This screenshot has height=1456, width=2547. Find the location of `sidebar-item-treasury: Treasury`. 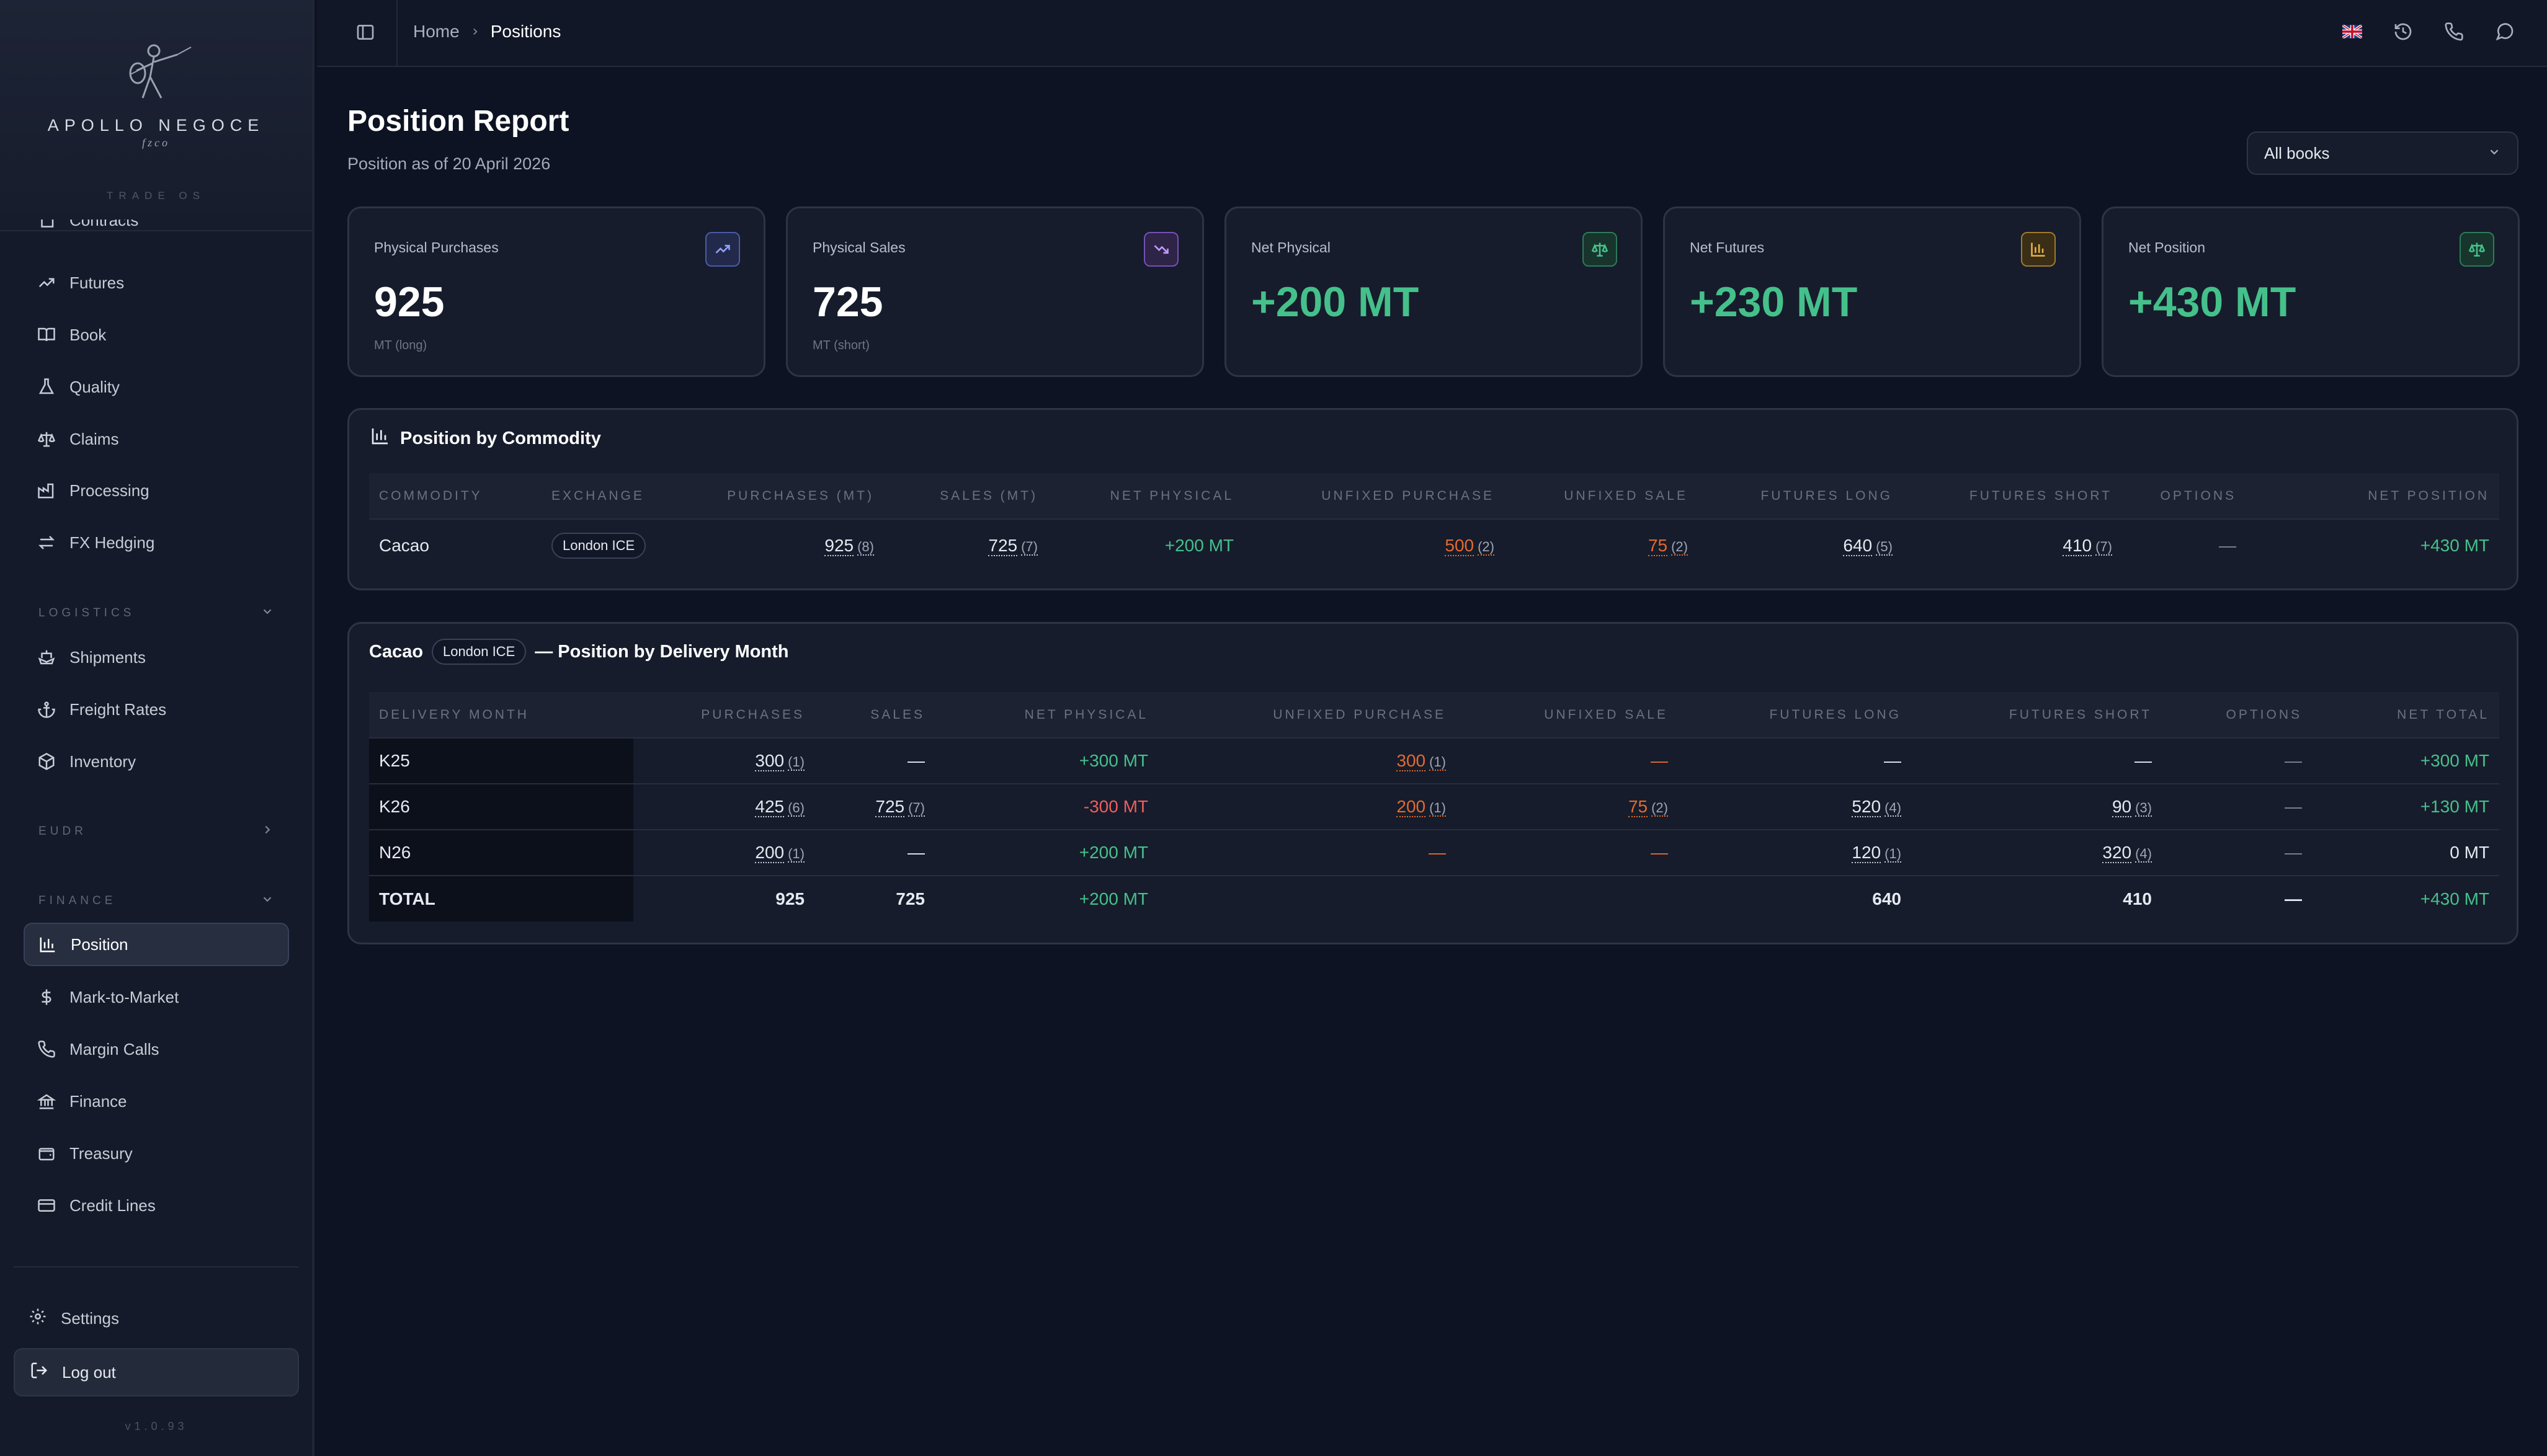

sidebar-item-treasury: Treasury is located at coordinates (156, 1154).